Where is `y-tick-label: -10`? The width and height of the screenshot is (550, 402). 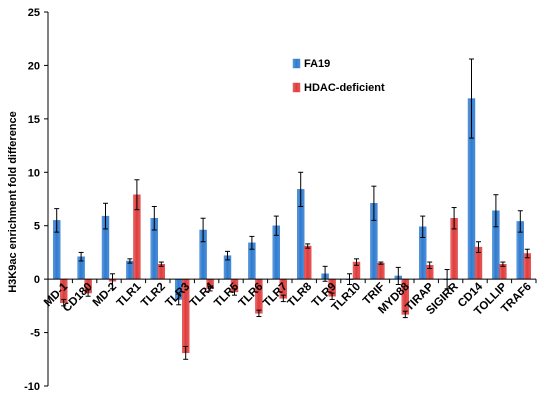
y-tick-label: -10 is located at coordinates (32, 387).